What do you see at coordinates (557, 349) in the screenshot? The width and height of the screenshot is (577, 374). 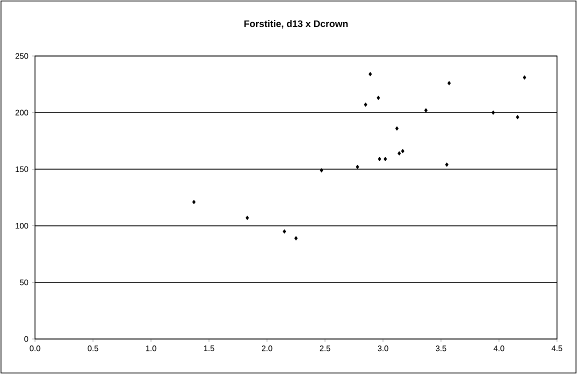 I see `x-tick-label: 4.5` at bounding box center [557, 349].